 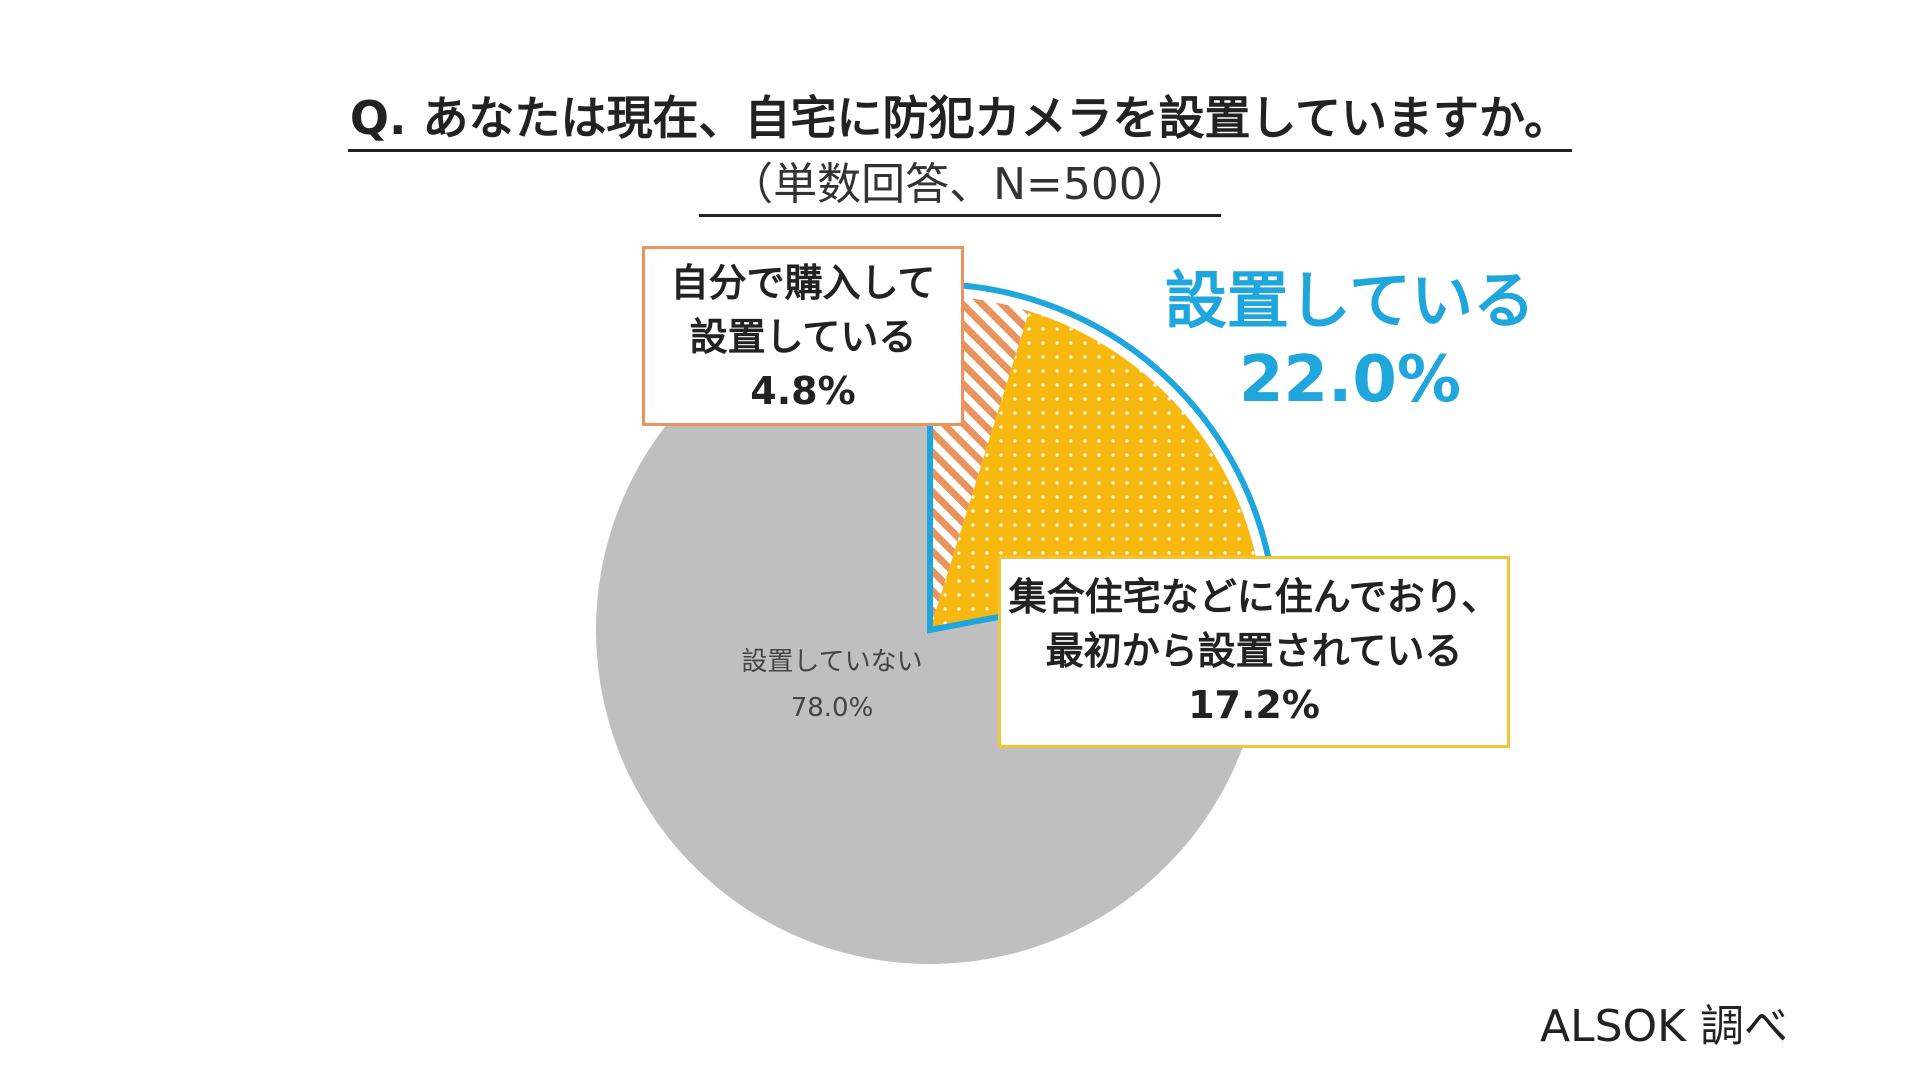 I want to click on callout-apt-line2: 最初から設置されている, so click(x=1254, y=650).